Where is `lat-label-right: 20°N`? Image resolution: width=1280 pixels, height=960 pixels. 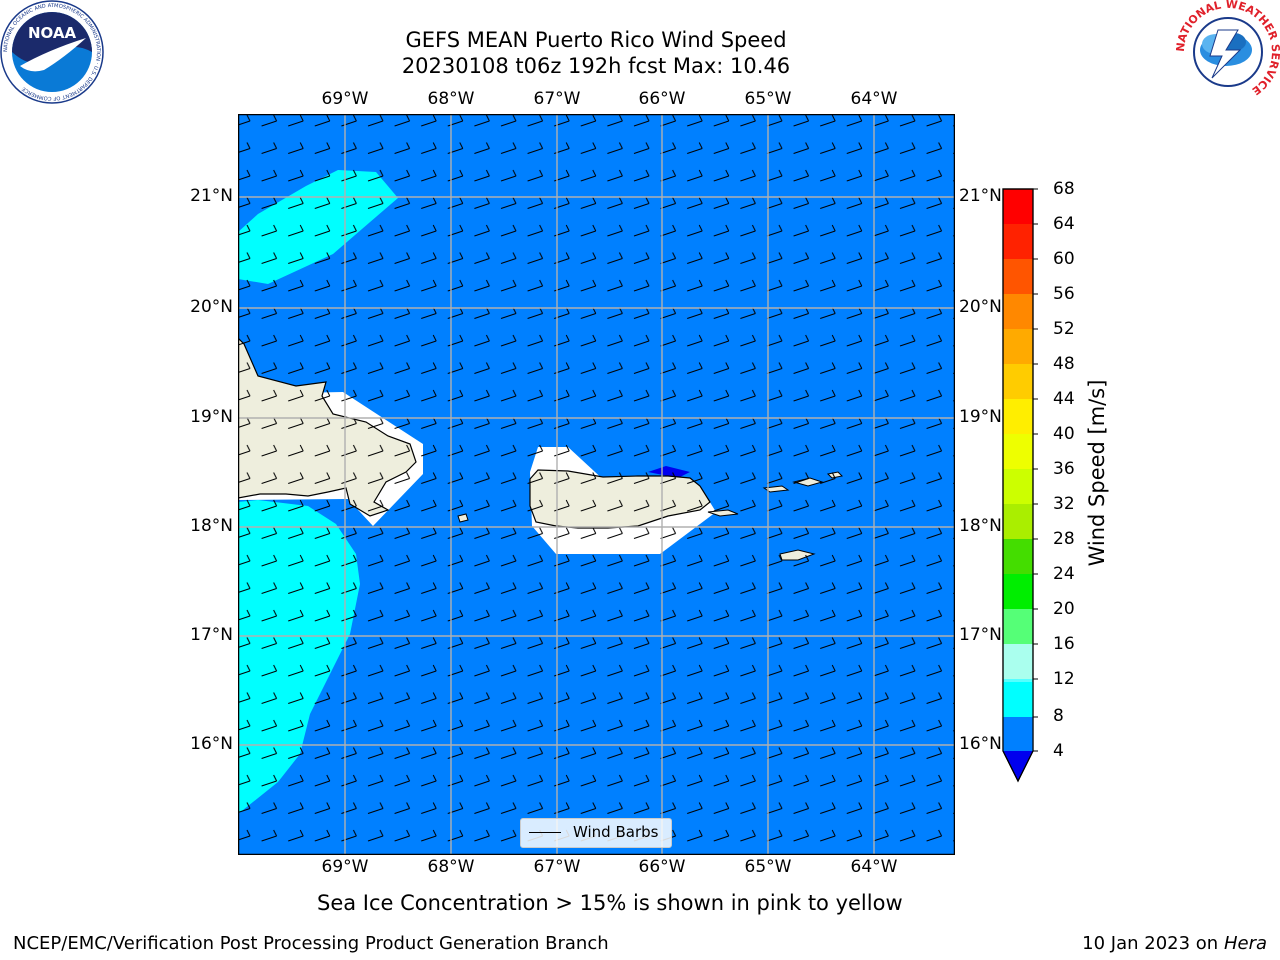
lat-label-right: 20°N is located at coordinates (980, 307).